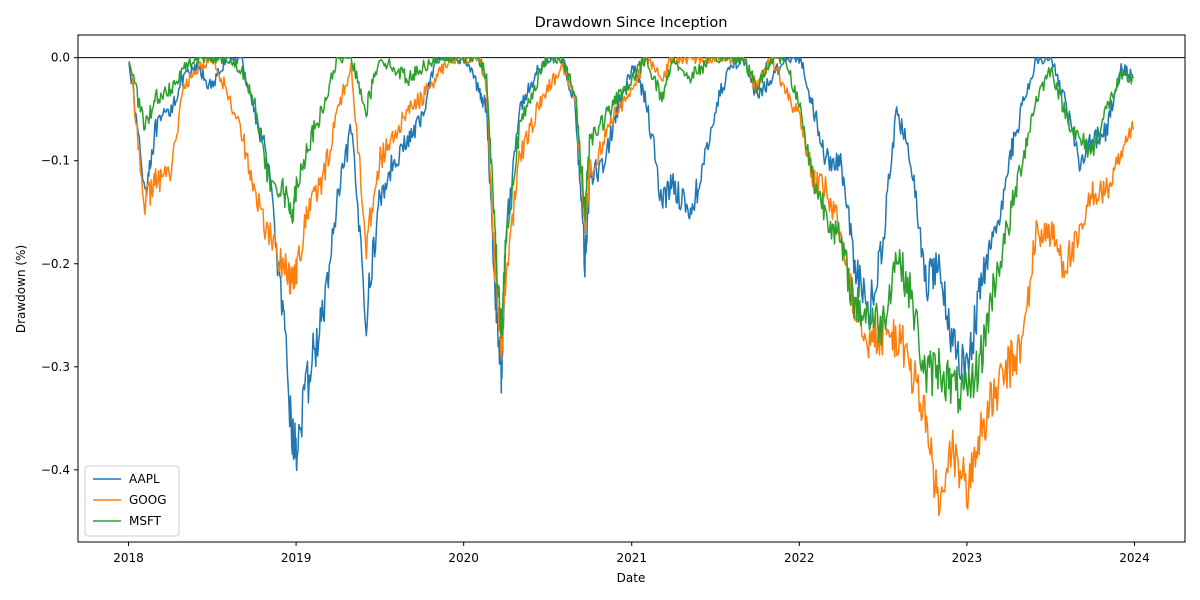  What do you see at coordinates (1134, 558) in the screenshot?
I see `x-tick-label-2024: 2024` at bounding box center [1134, 558].